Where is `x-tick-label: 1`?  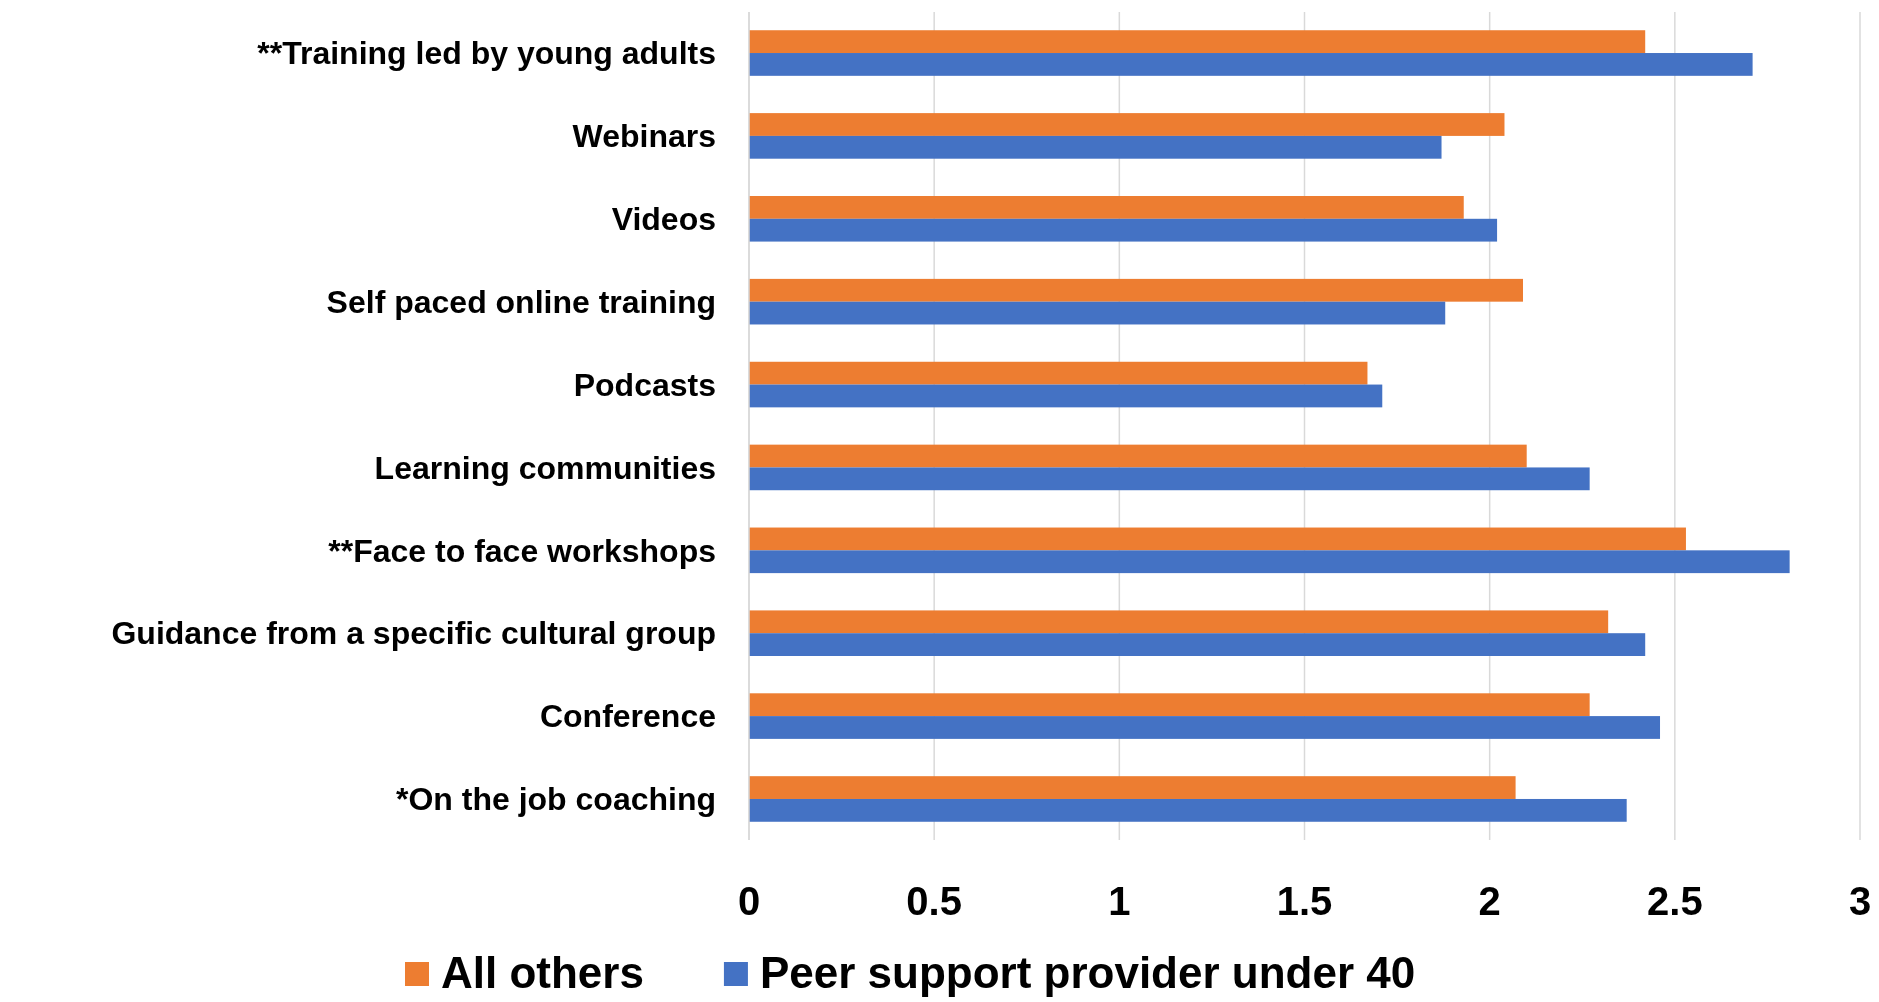
x-tick-label: 1 is located at coordinates (1119, 901).